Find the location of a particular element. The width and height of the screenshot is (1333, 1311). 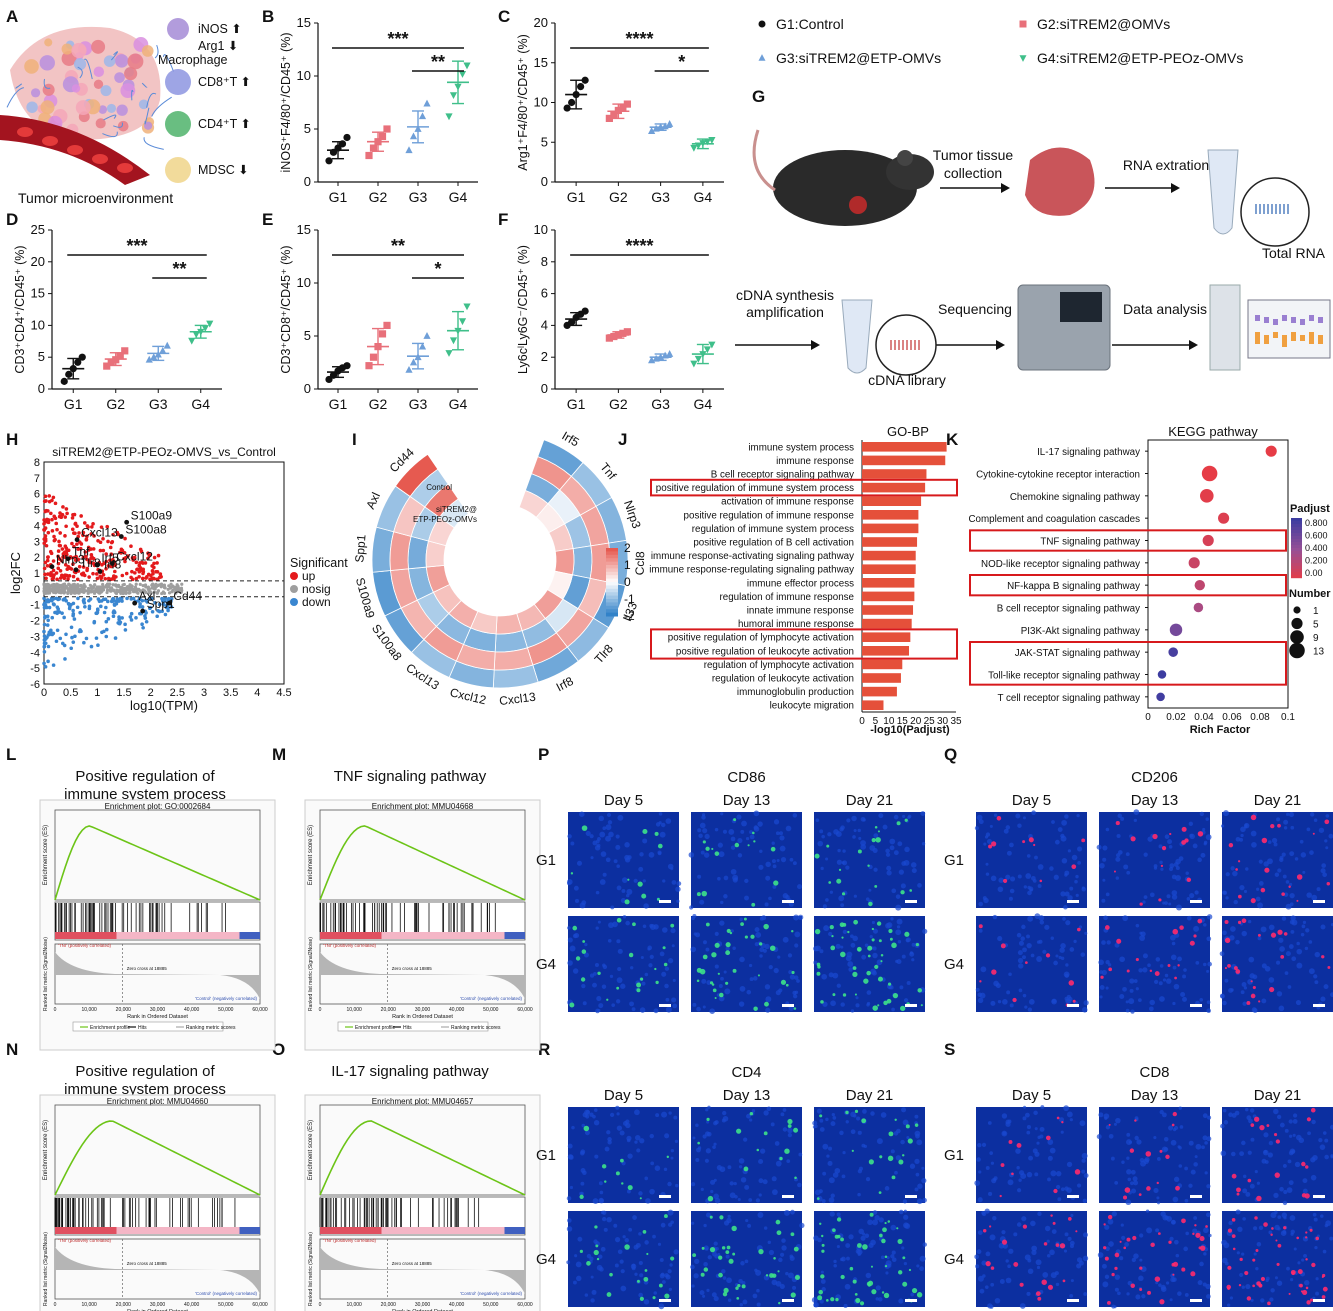

gene-label: Irf8 is located at coordinates (565, 684).